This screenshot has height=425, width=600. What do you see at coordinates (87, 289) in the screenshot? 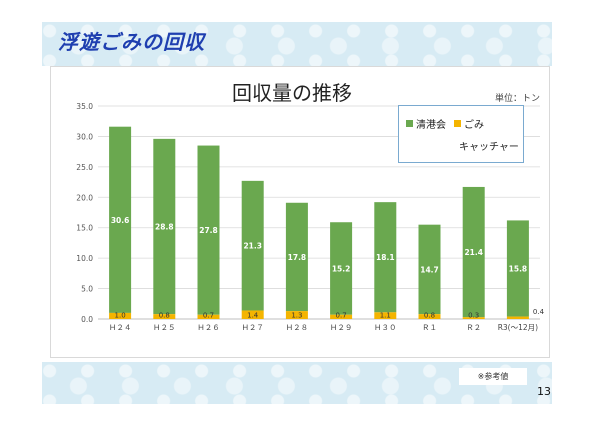
I see `y-tick-label: 5.0` at bounding box center [87, 289].